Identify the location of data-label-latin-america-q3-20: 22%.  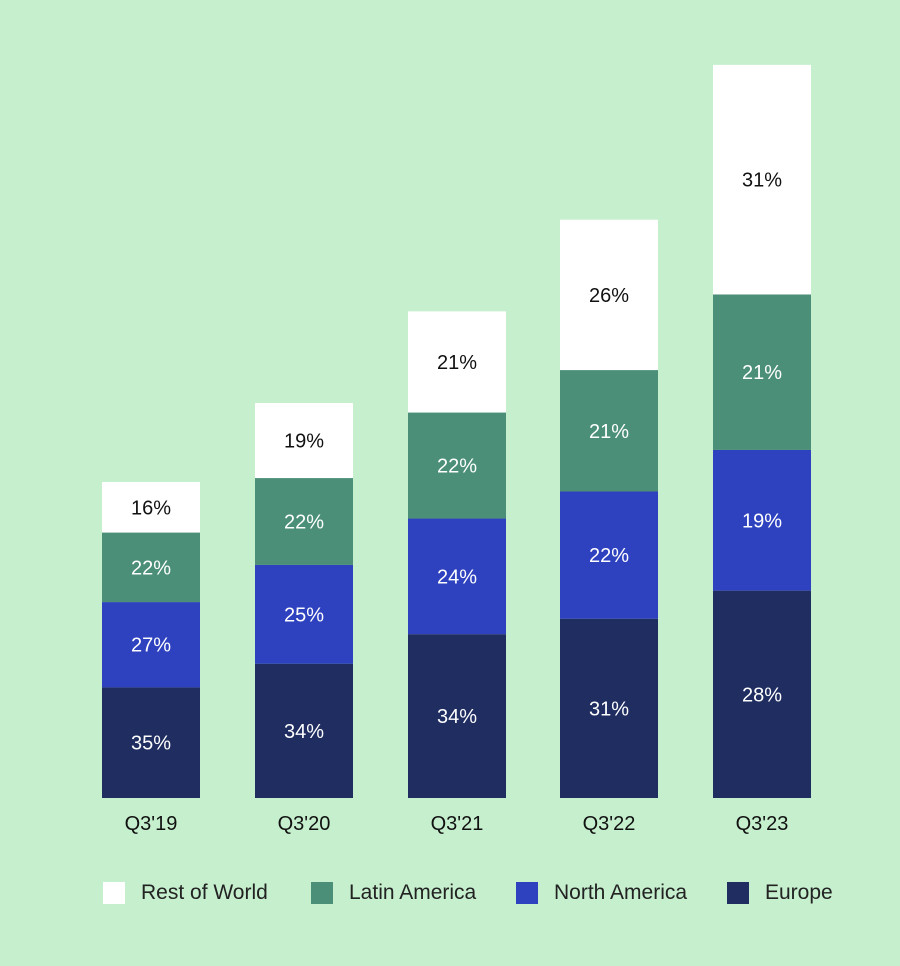
(304, 523).